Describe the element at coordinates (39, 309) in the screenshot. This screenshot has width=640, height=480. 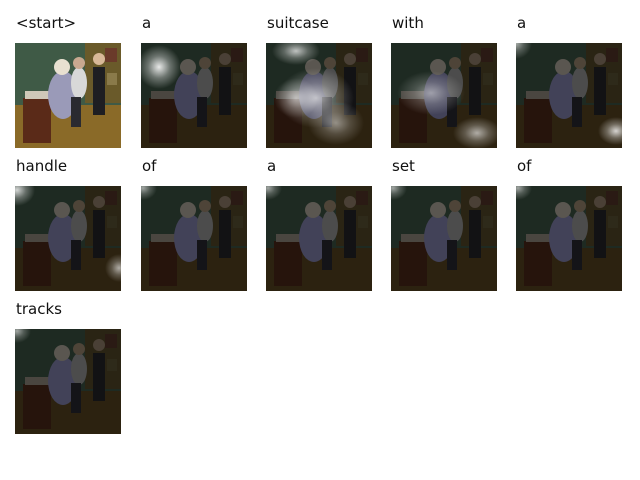
I see `token-label: tracks` at that location.